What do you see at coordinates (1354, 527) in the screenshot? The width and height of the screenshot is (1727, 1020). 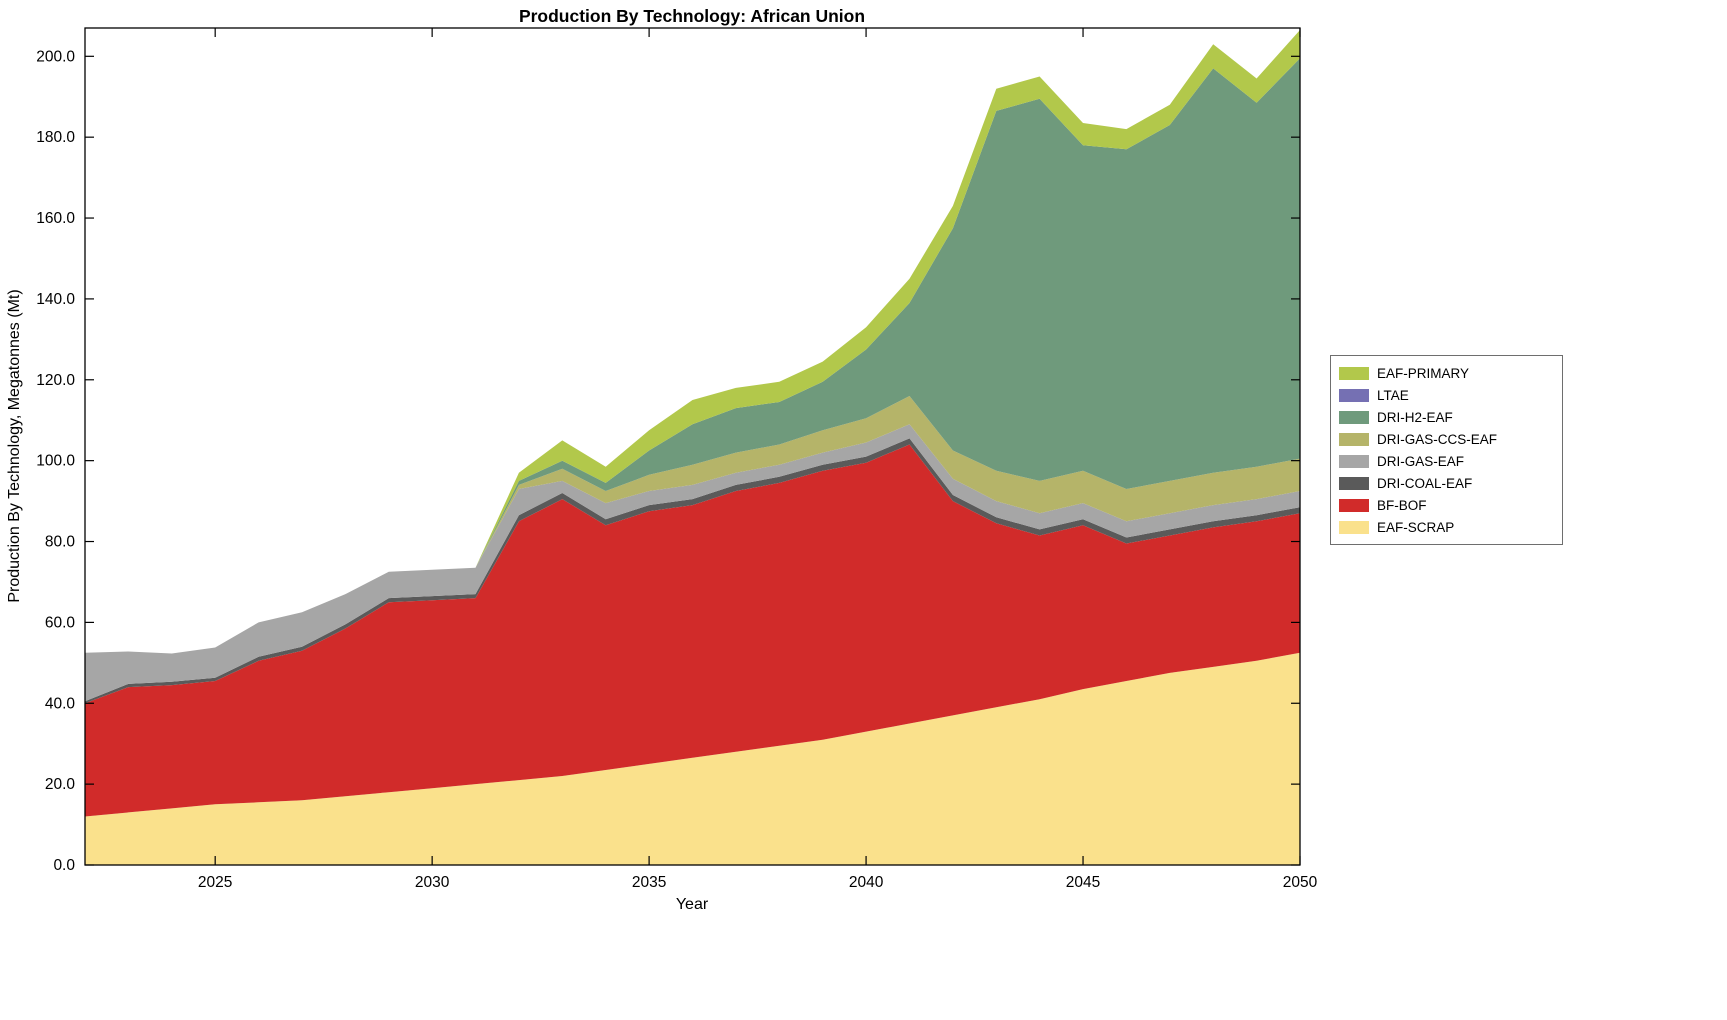 I see `legend-swatch-eaf-scrap` at bounding box center [1354, 527].